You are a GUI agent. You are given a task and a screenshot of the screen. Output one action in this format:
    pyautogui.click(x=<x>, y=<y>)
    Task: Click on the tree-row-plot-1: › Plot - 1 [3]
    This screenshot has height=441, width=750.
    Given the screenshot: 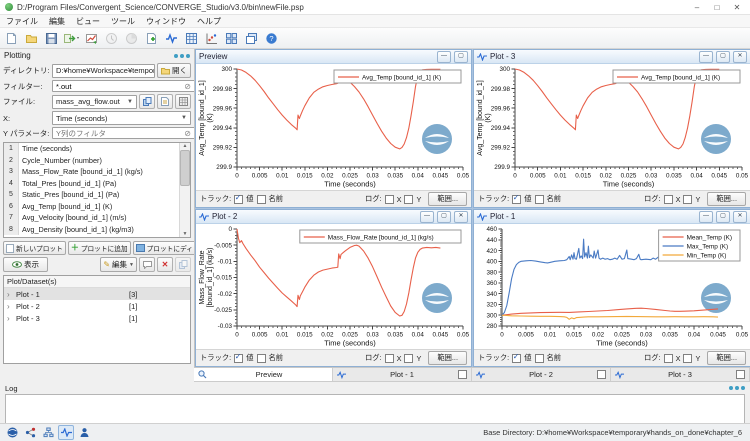 What is the action you would take?
    pyautogui.click(x=97, y=294)
    